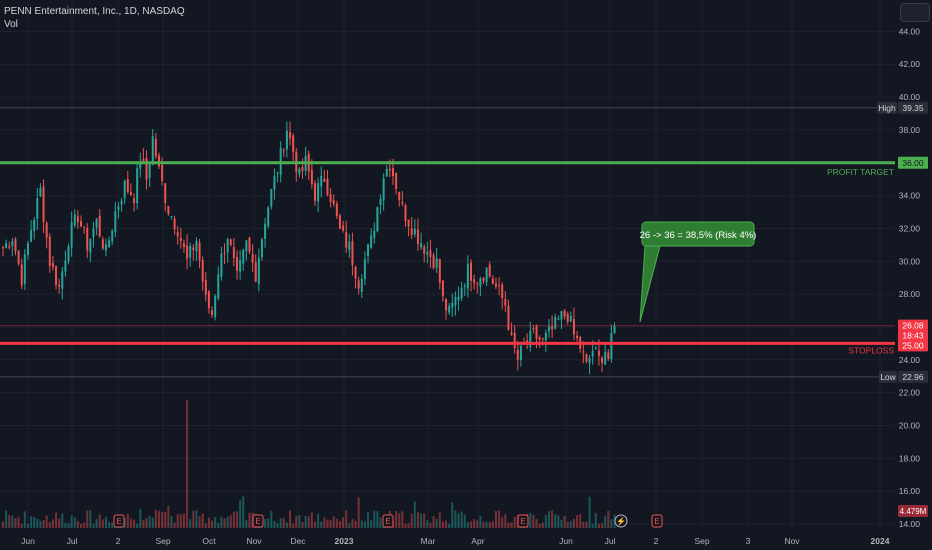 The image size is (932, 550). I want to click on earnings-marker-label: E, so click(522, 521).